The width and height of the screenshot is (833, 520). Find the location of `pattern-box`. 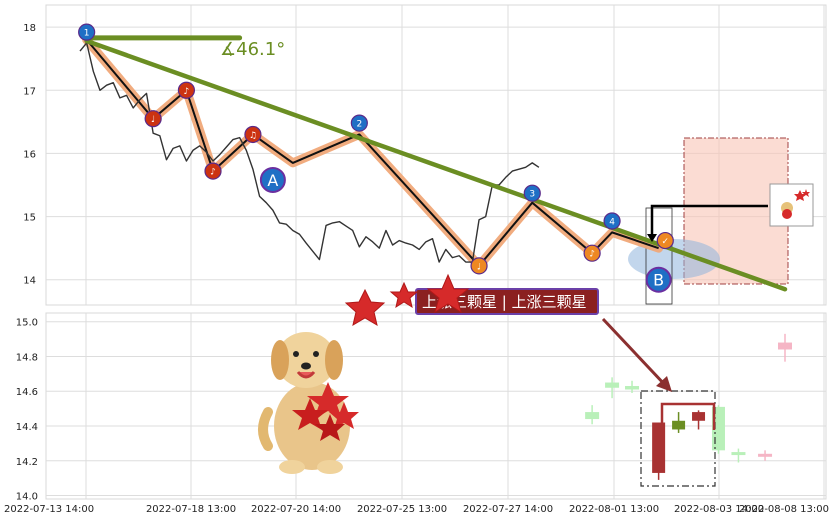

pattern-box is located at coordinates (678, 438).